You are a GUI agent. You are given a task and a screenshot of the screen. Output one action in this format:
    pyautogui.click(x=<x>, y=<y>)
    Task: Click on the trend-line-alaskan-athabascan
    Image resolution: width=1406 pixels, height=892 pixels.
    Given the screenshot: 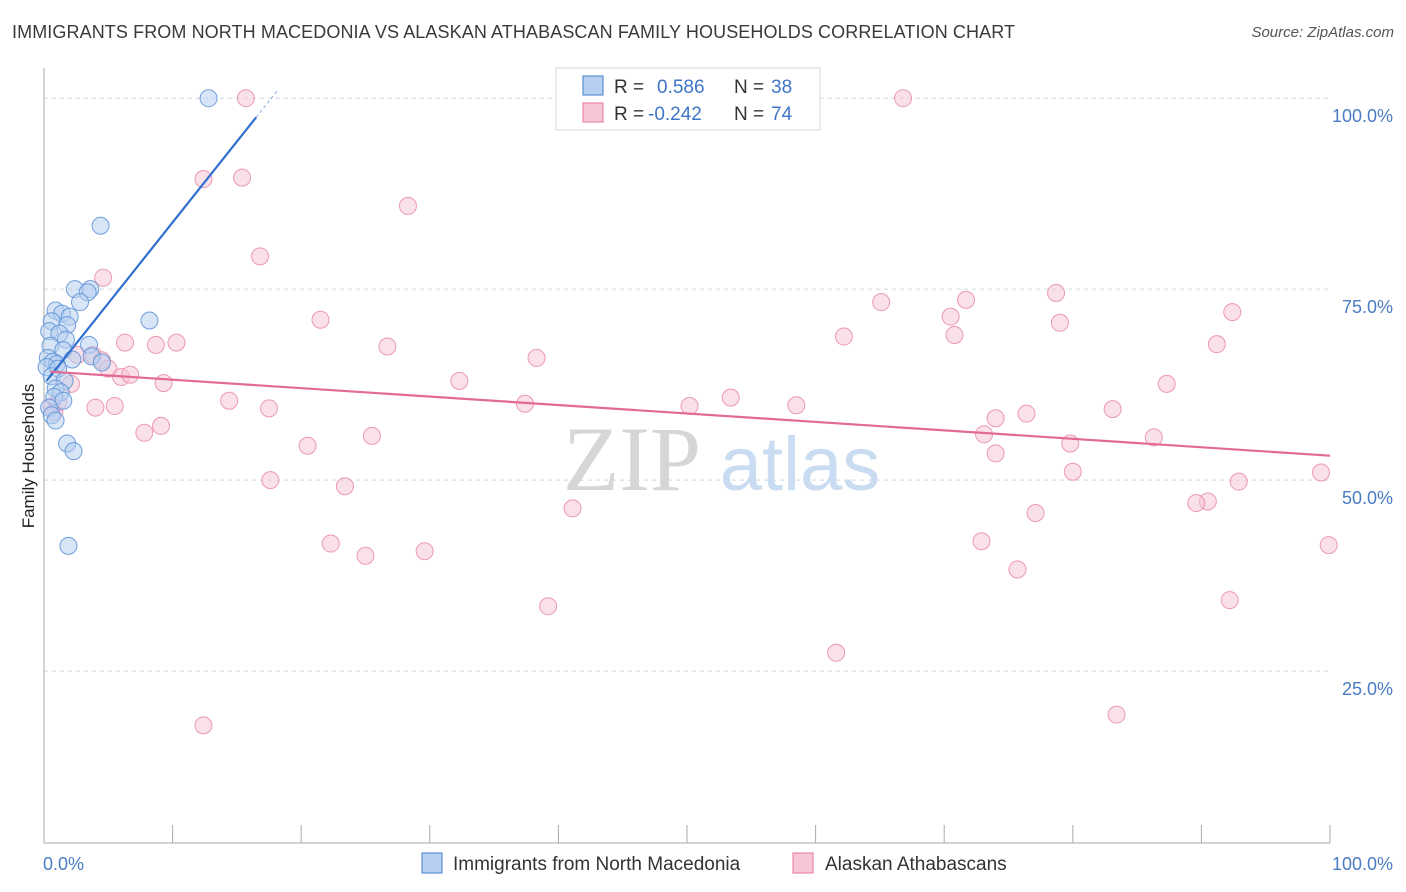 What is the action you would take?
    pyautogui.click(x=690, y=413)
    